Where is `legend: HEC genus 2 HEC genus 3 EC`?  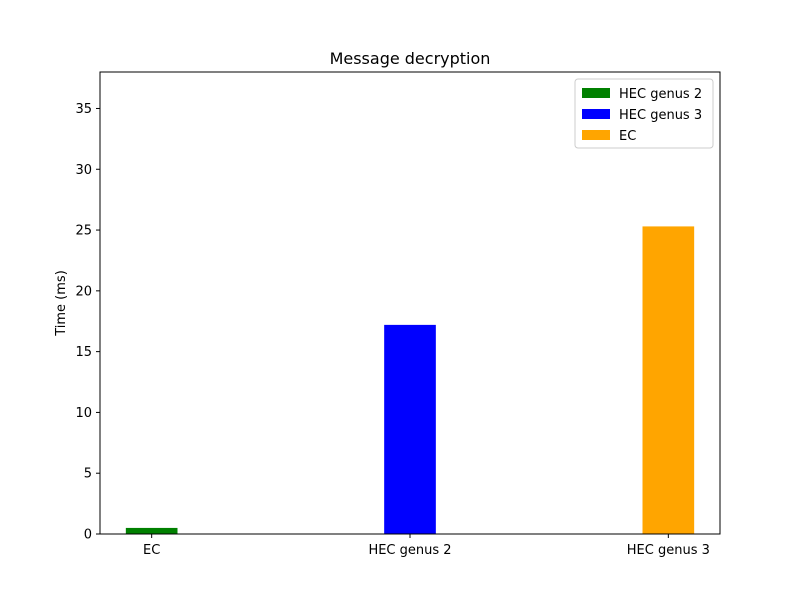
legend: HEC genus 2 HEC genus 3 EC is located at coordinates (644, 113).